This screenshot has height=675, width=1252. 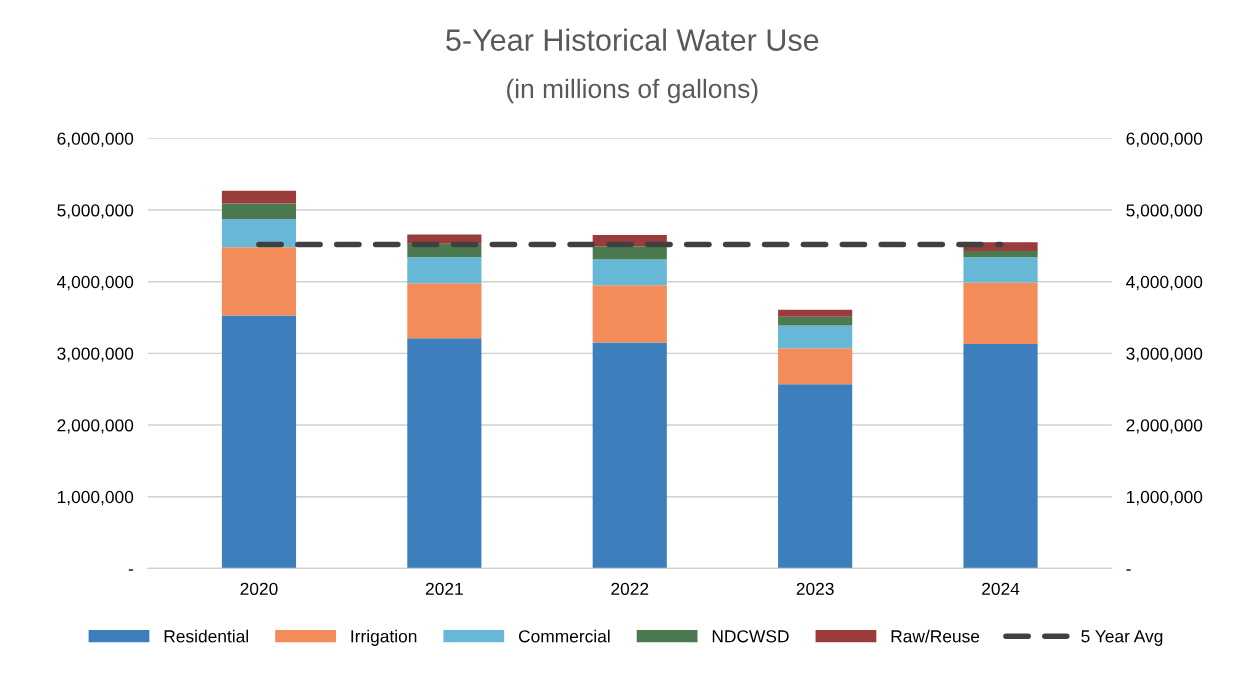 I want to click on y2-tick-label: 4,000,000, so click(x=1164, y=283).